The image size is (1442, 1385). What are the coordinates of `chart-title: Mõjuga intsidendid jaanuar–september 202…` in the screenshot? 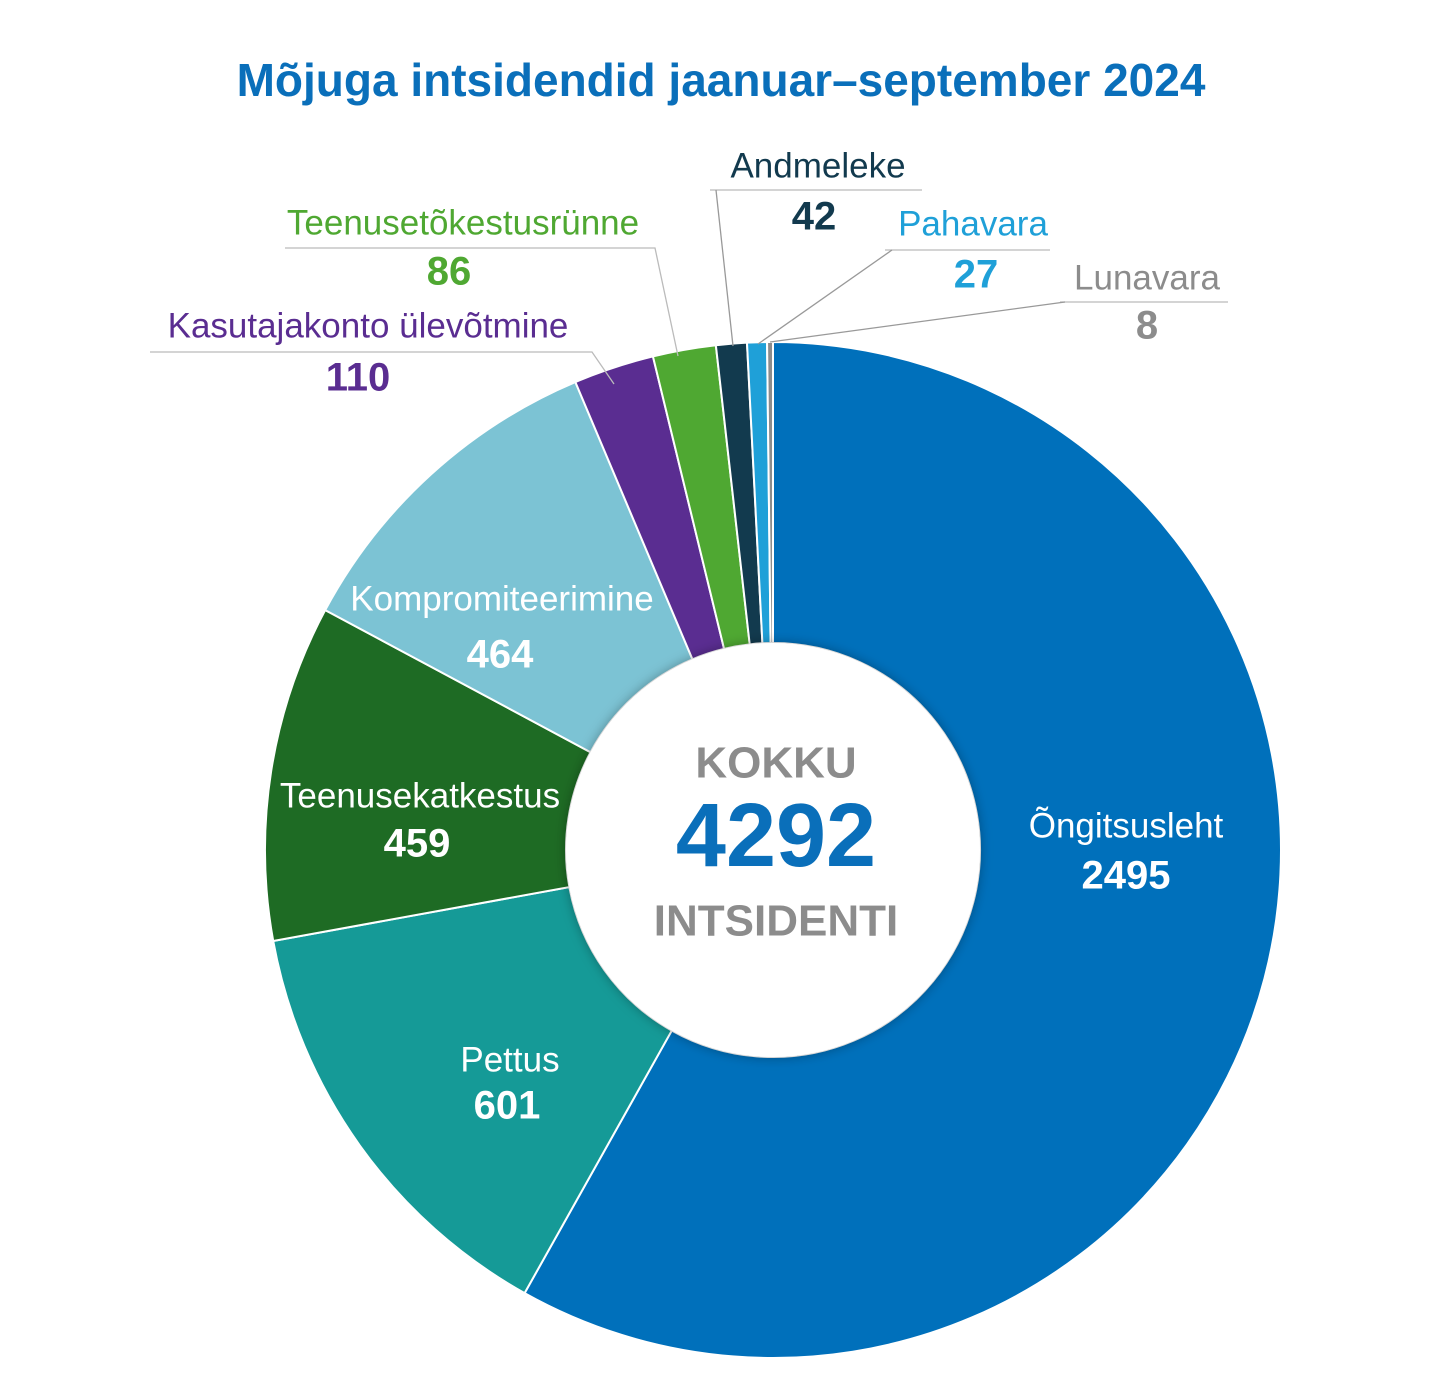 It's located at (721, 80).